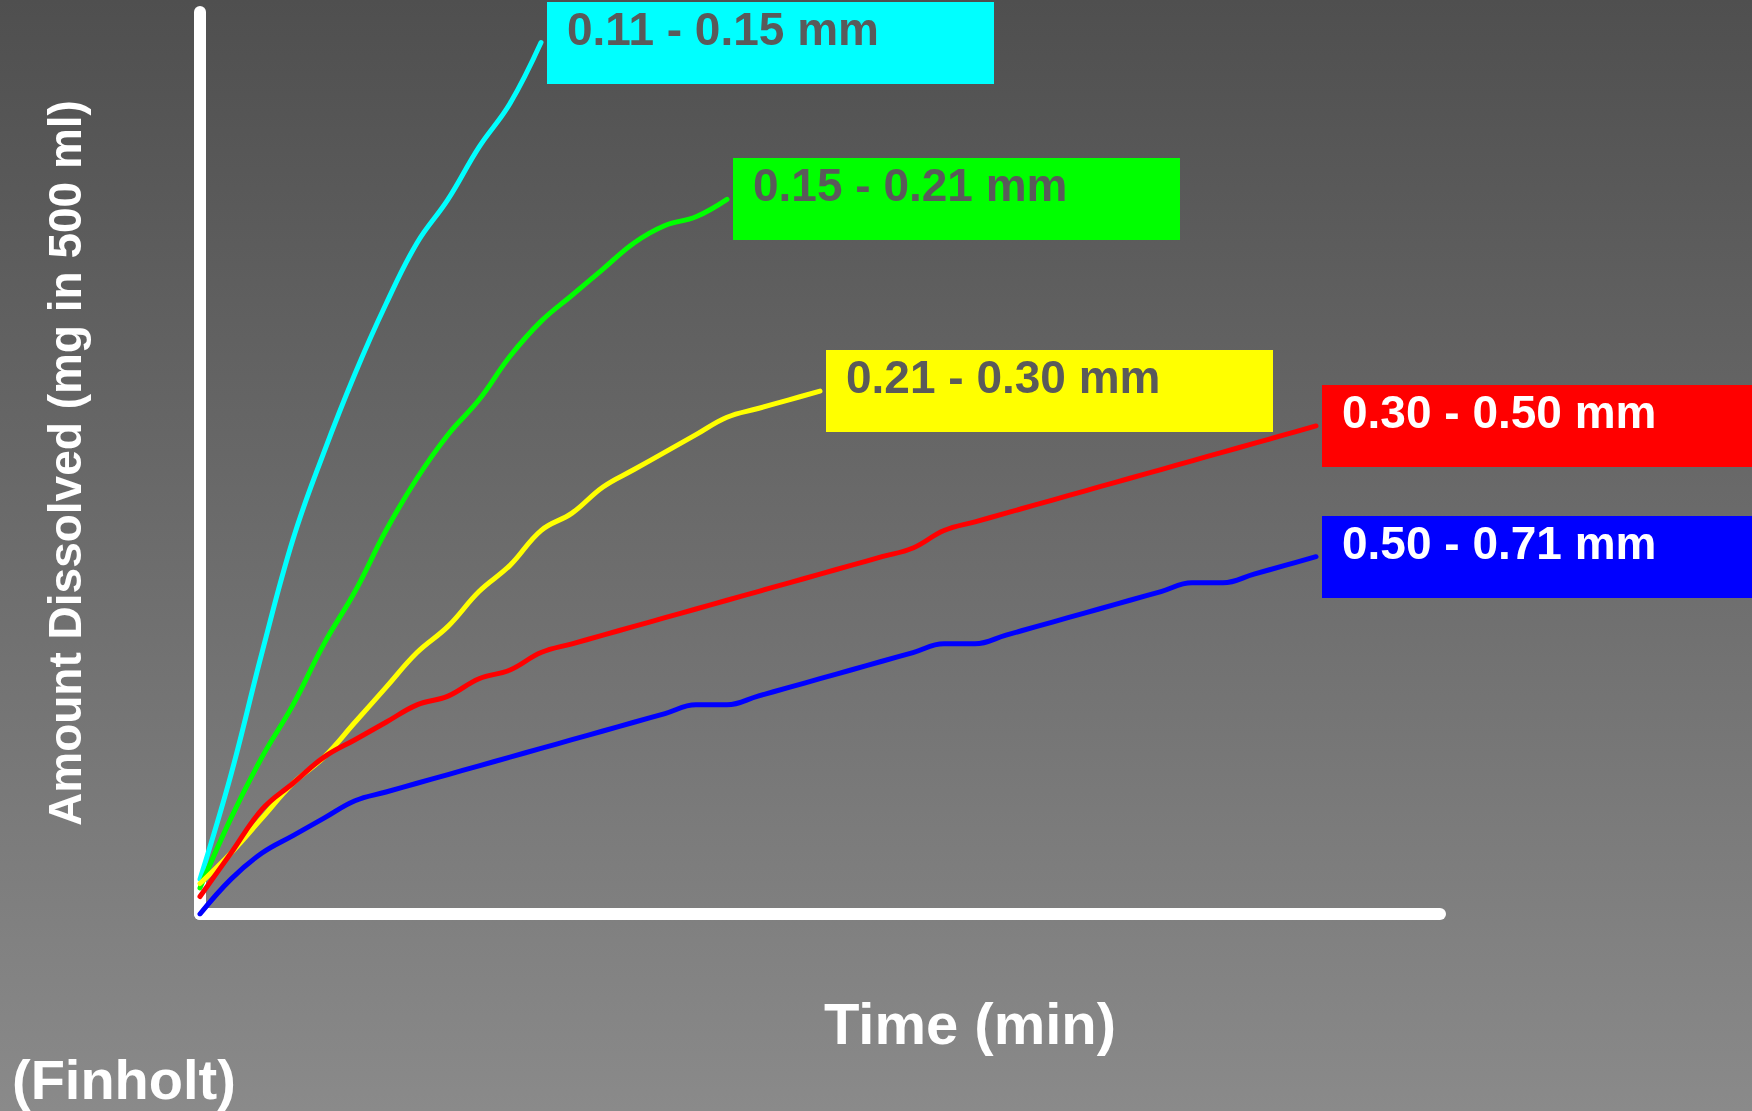  What do you see at coordinates (65, 463) in the screenshot?
I see `y-axis-title: Amount Dissolved (mg in 500 ml)` at bounding box center [65, 463].